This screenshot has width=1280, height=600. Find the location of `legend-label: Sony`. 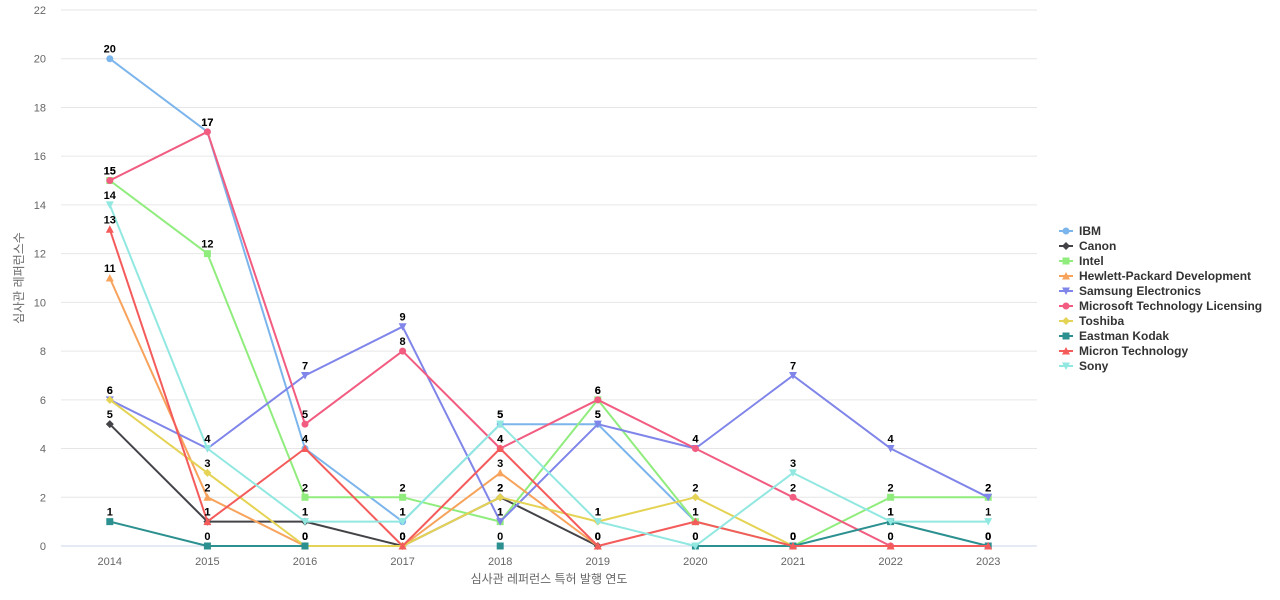

legend-label: Sony is located at coordinates (1094, 366).